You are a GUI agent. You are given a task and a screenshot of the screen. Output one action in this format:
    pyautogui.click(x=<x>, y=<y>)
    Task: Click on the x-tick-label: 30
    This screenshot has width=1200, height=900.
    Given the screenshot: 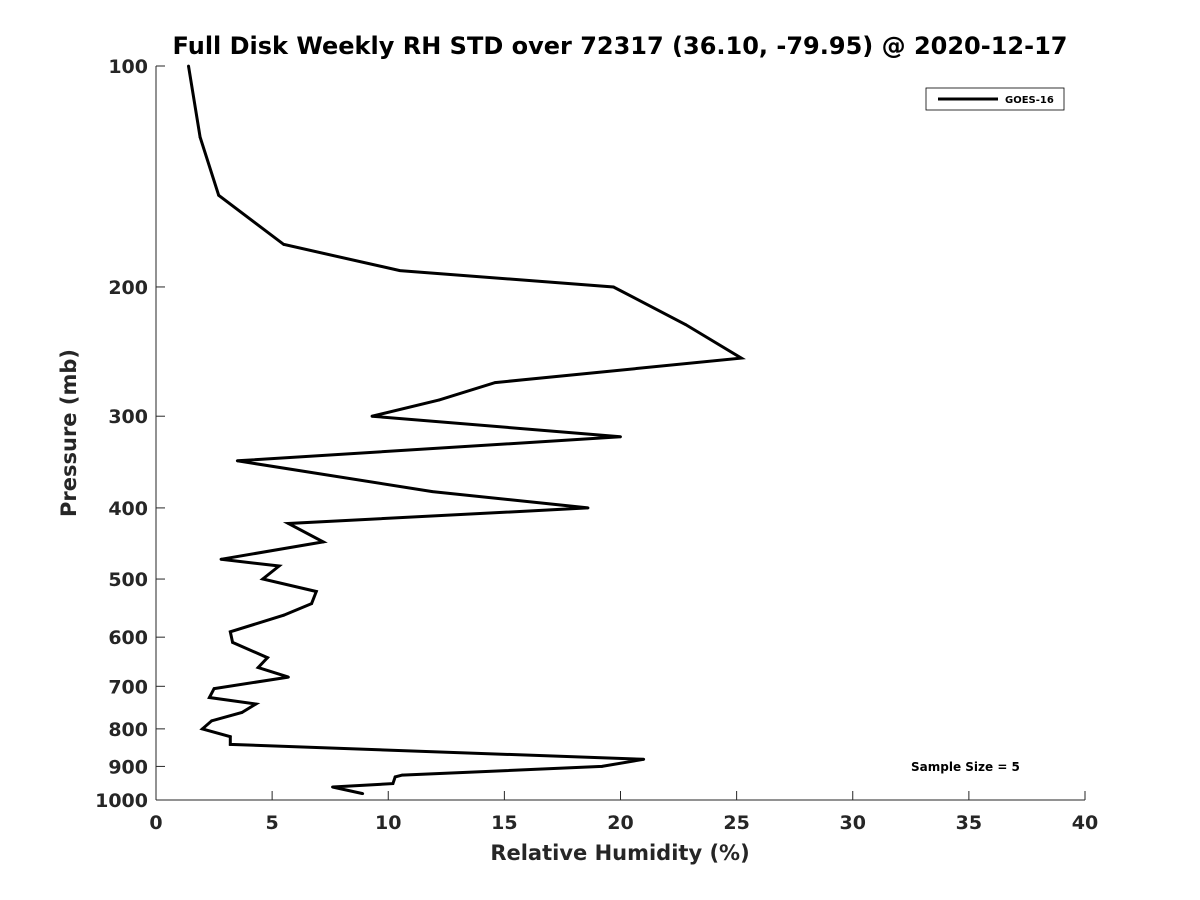 What is the action you would take?
    pyautogui.click(x=853, y=823)
    